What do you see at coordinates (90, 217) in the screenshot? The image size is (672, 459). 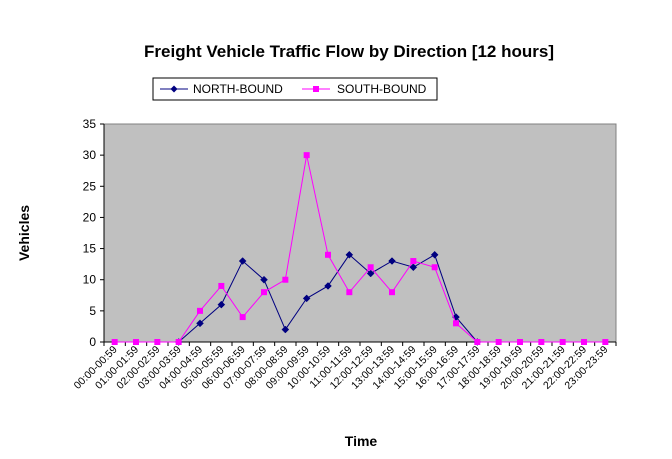 I see `y-tick-label: 20` at bounding box center [90, 217].